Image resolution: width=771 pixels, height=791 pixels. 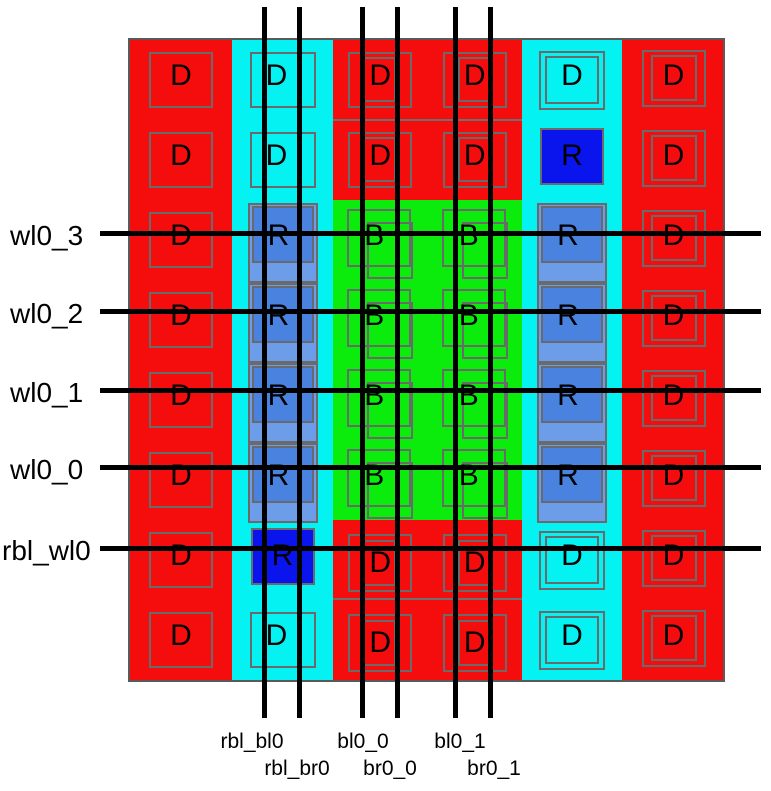 I want to click on cell-r3c5-replica-label: R, so click(x=568, y=235).